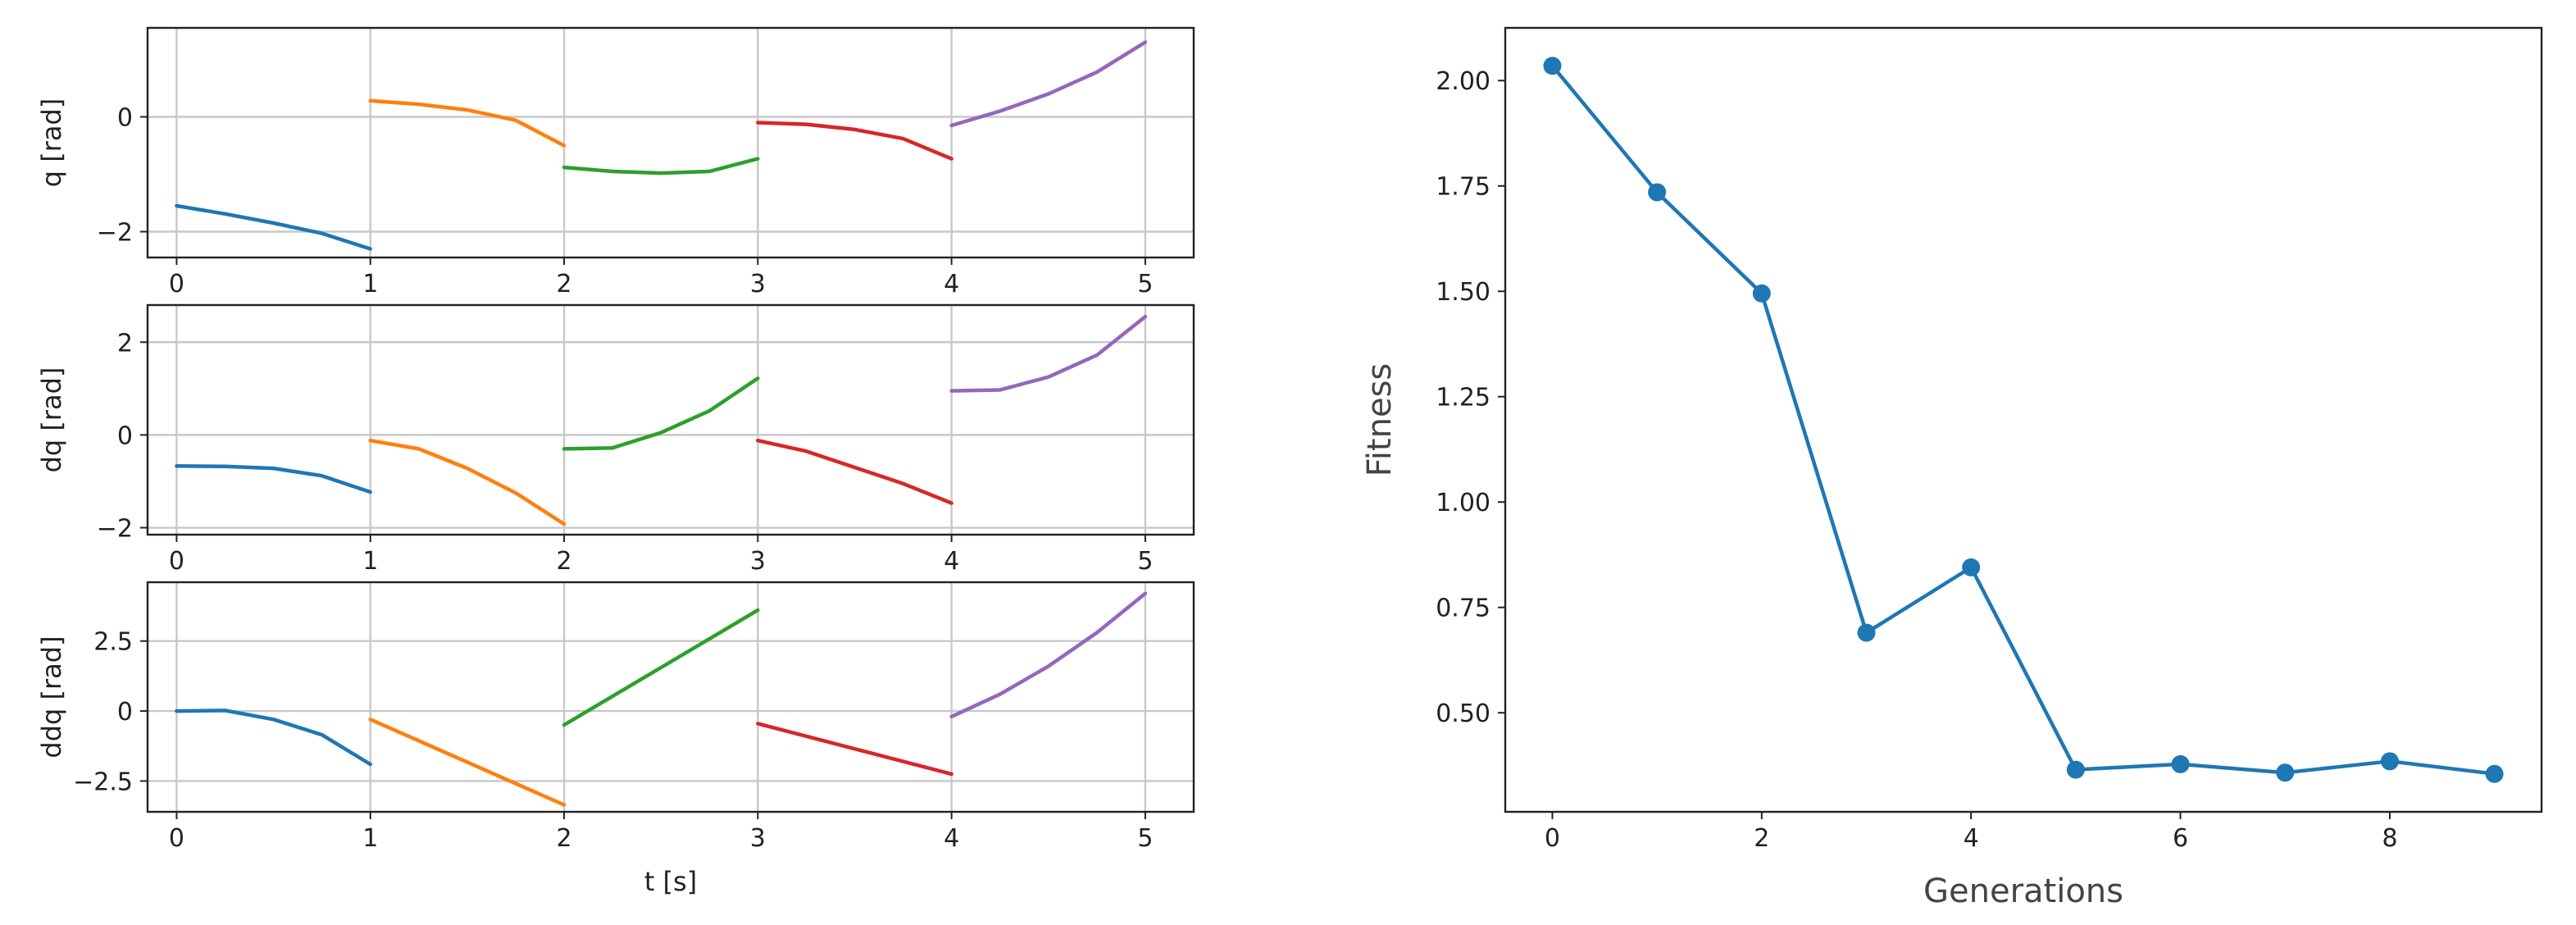 The image size is (2576, 925). Describe the element at coordinates (1380, 420) in the screenshot. I see `y-axis-label: Fitness` at that location.